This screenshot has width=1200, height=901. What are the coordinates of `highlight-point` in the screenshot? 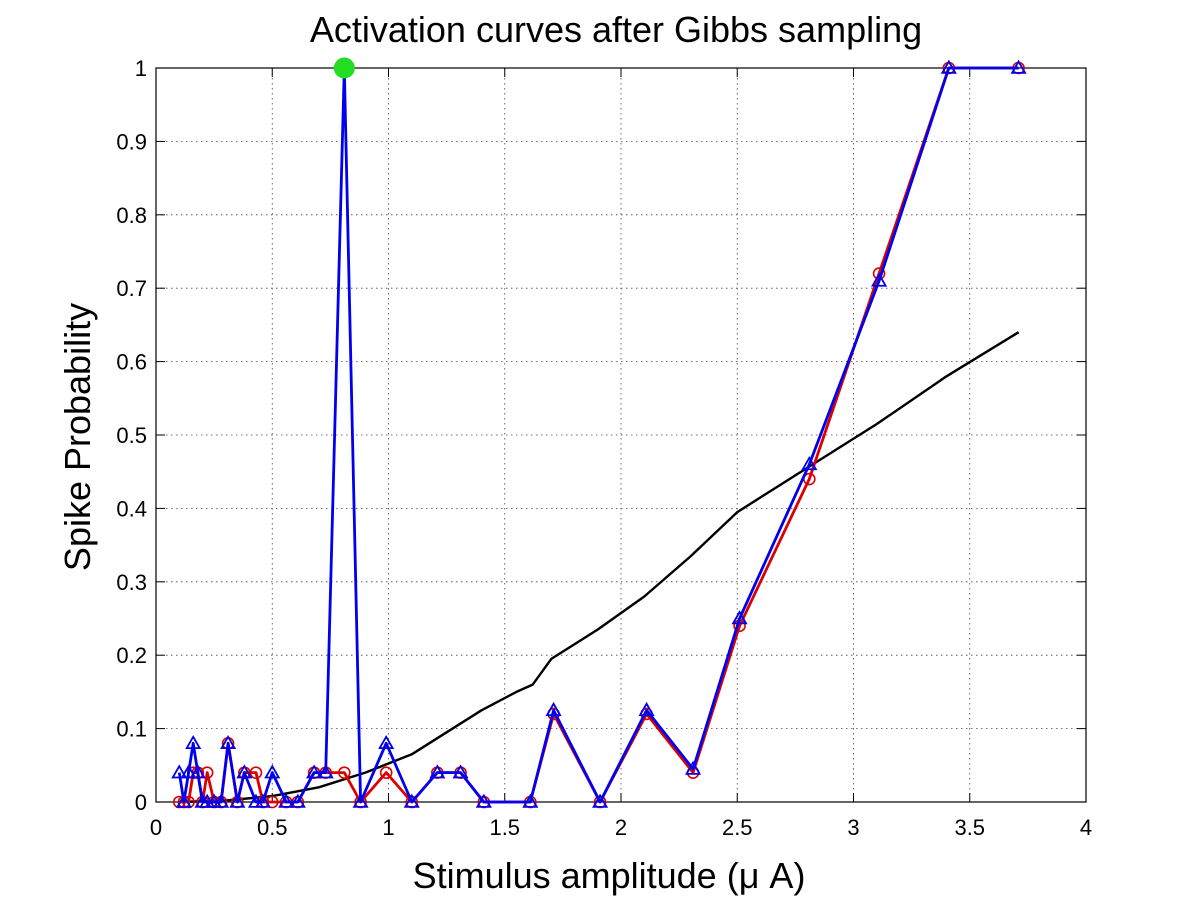 It's located at (344, 68).